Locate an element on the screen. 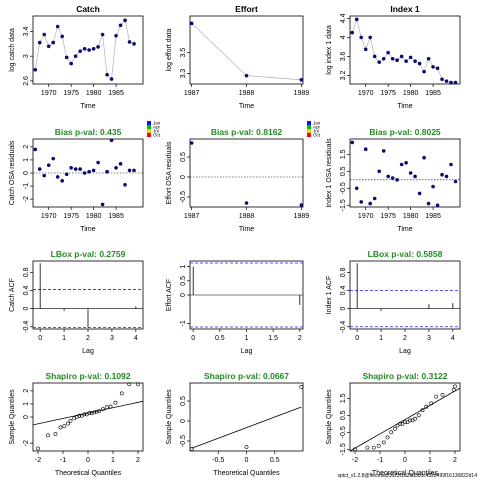 The width and height of the screenshot is (480, 480). y-tick-label: 1.5 is located at coordinates (343, 398).